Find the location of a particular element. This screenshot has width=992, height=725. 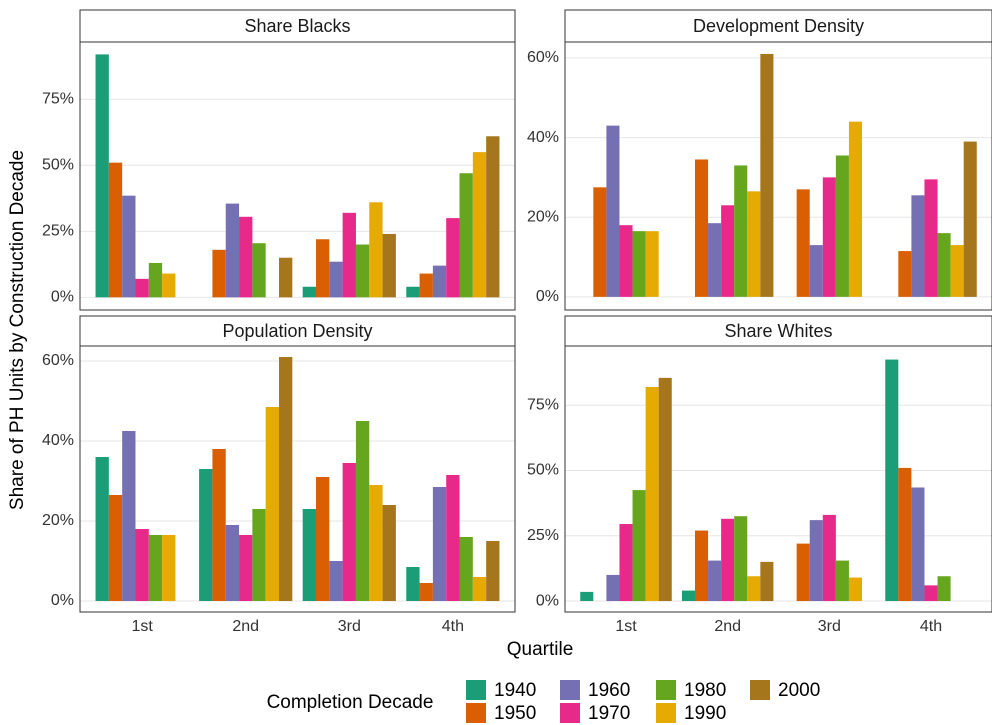

panel-title: Development Density is located at coordinates (778, 26).